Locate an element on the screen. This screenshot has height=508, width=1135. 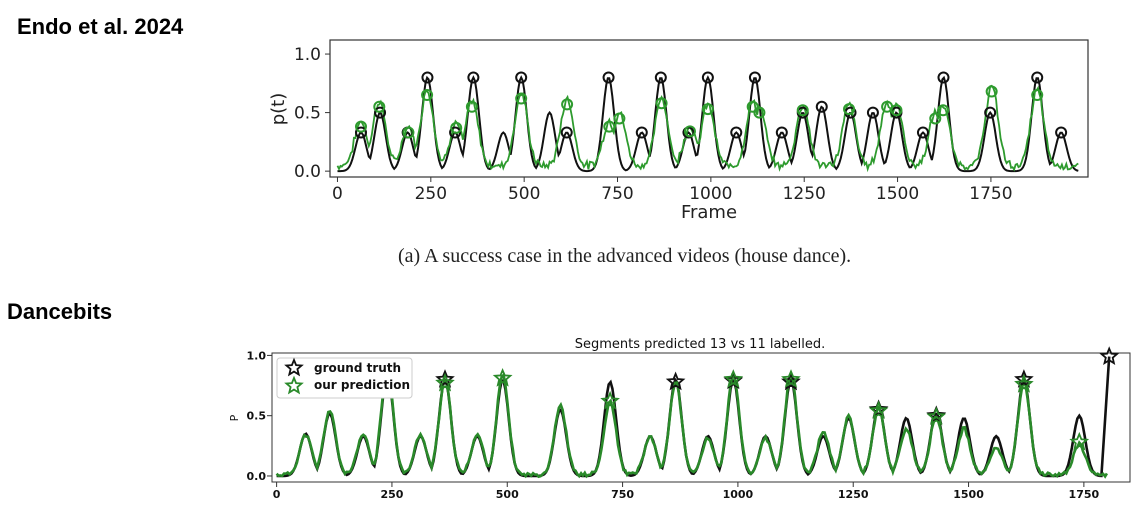
chart-dancebits-legend: ground truth our prediction is located at coordinates (344, 378).